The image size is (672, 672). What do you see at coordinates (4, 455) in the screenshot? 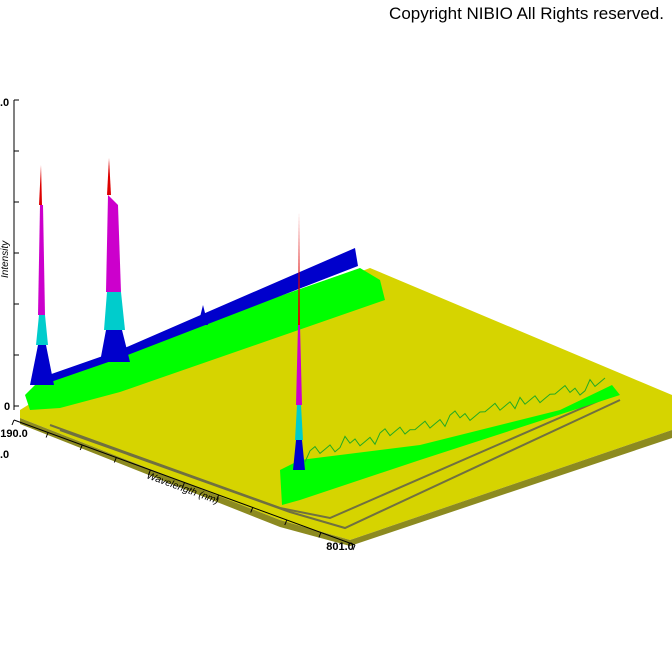
I see `z-tick-label-bottom: .0` at bounding box center [4, 455].